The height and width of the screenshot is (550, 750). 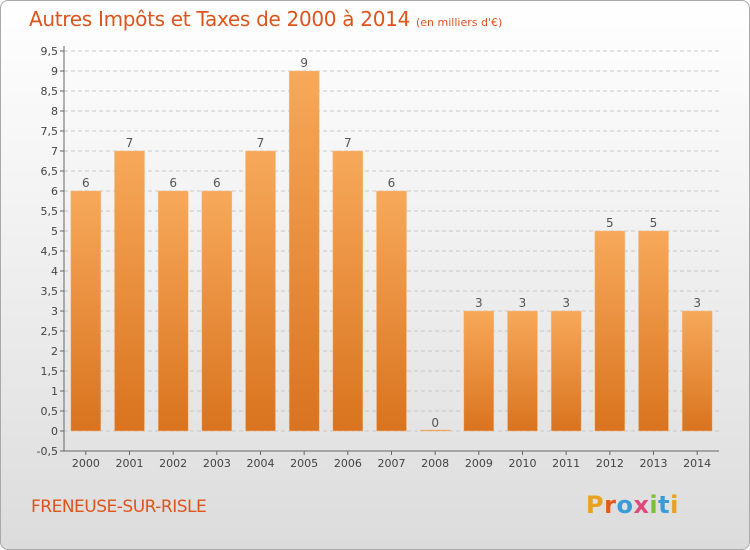 I want to click on bar-2014, so click(x=697, y=371).